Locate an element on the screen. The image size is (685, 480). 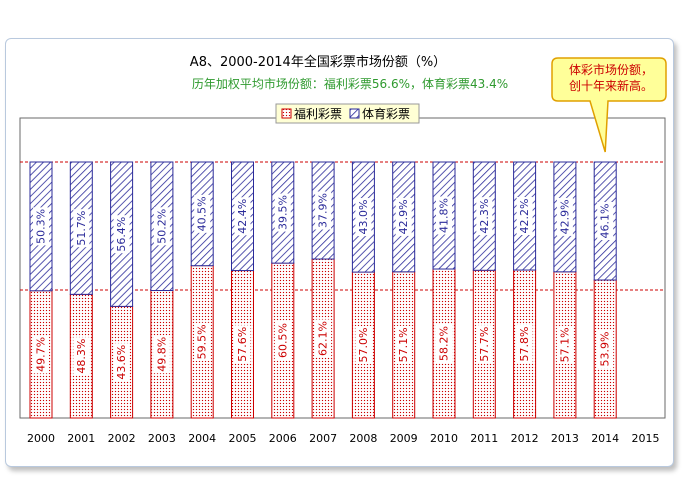
x-tick-label: 2013 is located at coordinates (565, 438).